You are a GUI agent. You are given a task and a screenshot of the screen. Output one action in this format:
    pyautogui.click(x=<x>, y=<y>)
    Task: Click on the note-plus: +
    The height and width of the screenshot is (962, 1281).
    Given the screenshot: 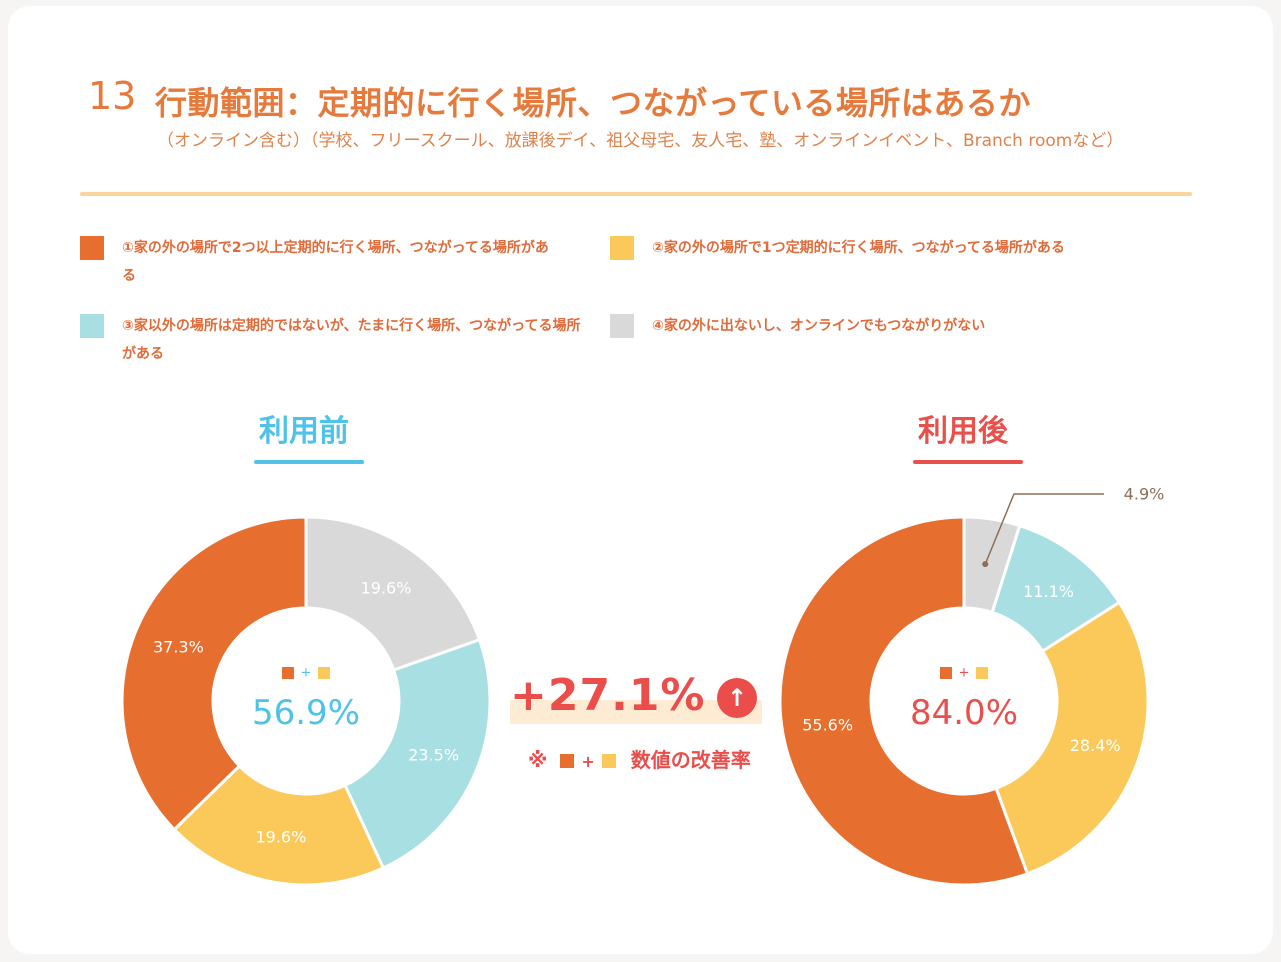 What is the action you would take?
    pyautogui.click(x=588, y=761)
    